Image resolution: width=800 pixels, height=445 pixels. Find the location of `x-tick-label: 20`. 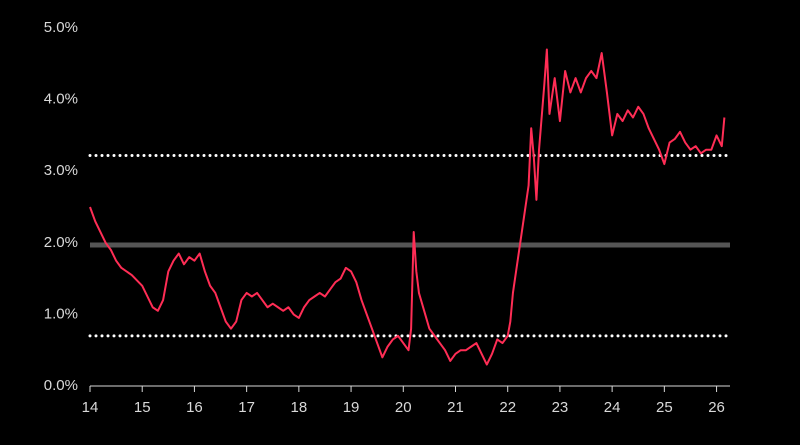

x-tick-label: 20 is located at coordinates (403, 407).